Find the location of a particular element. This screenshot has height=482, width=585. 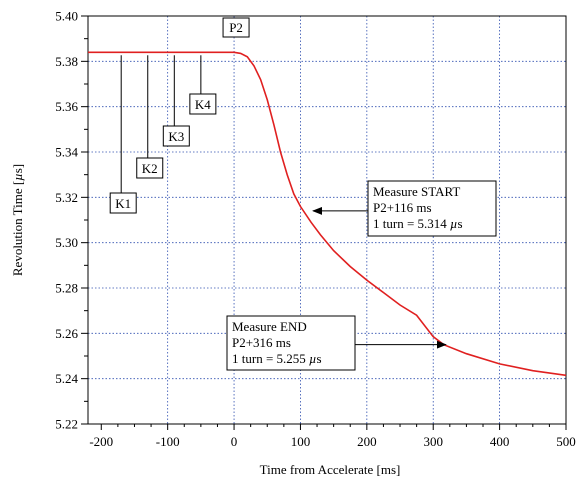

x-tick-label: 0 is located at coordinates (234, 441).